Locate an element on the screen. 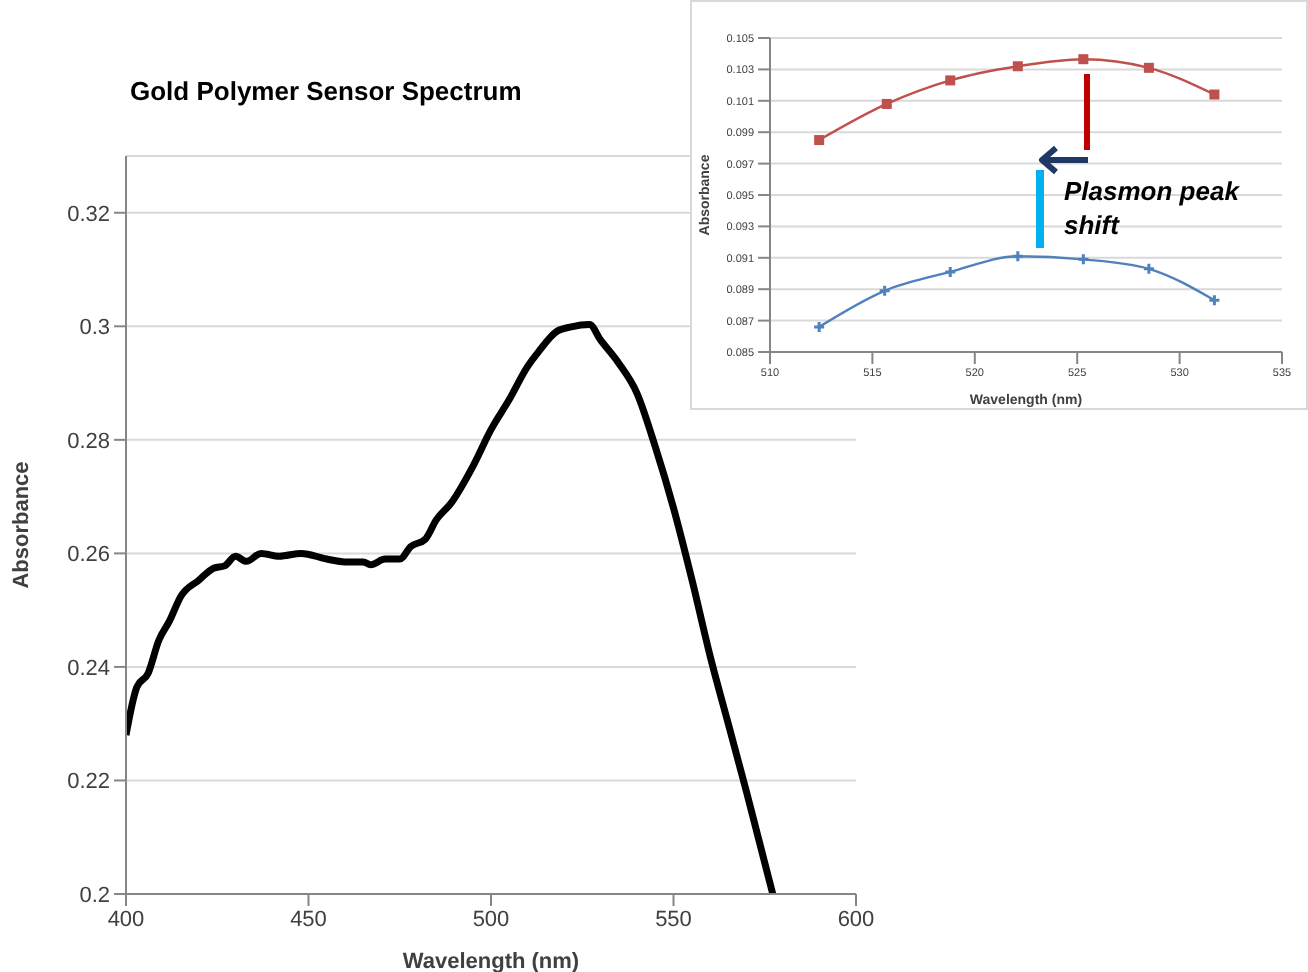  chart-title: Gold Polymer Sensor Spectrum is located at coordinates (326, 91).